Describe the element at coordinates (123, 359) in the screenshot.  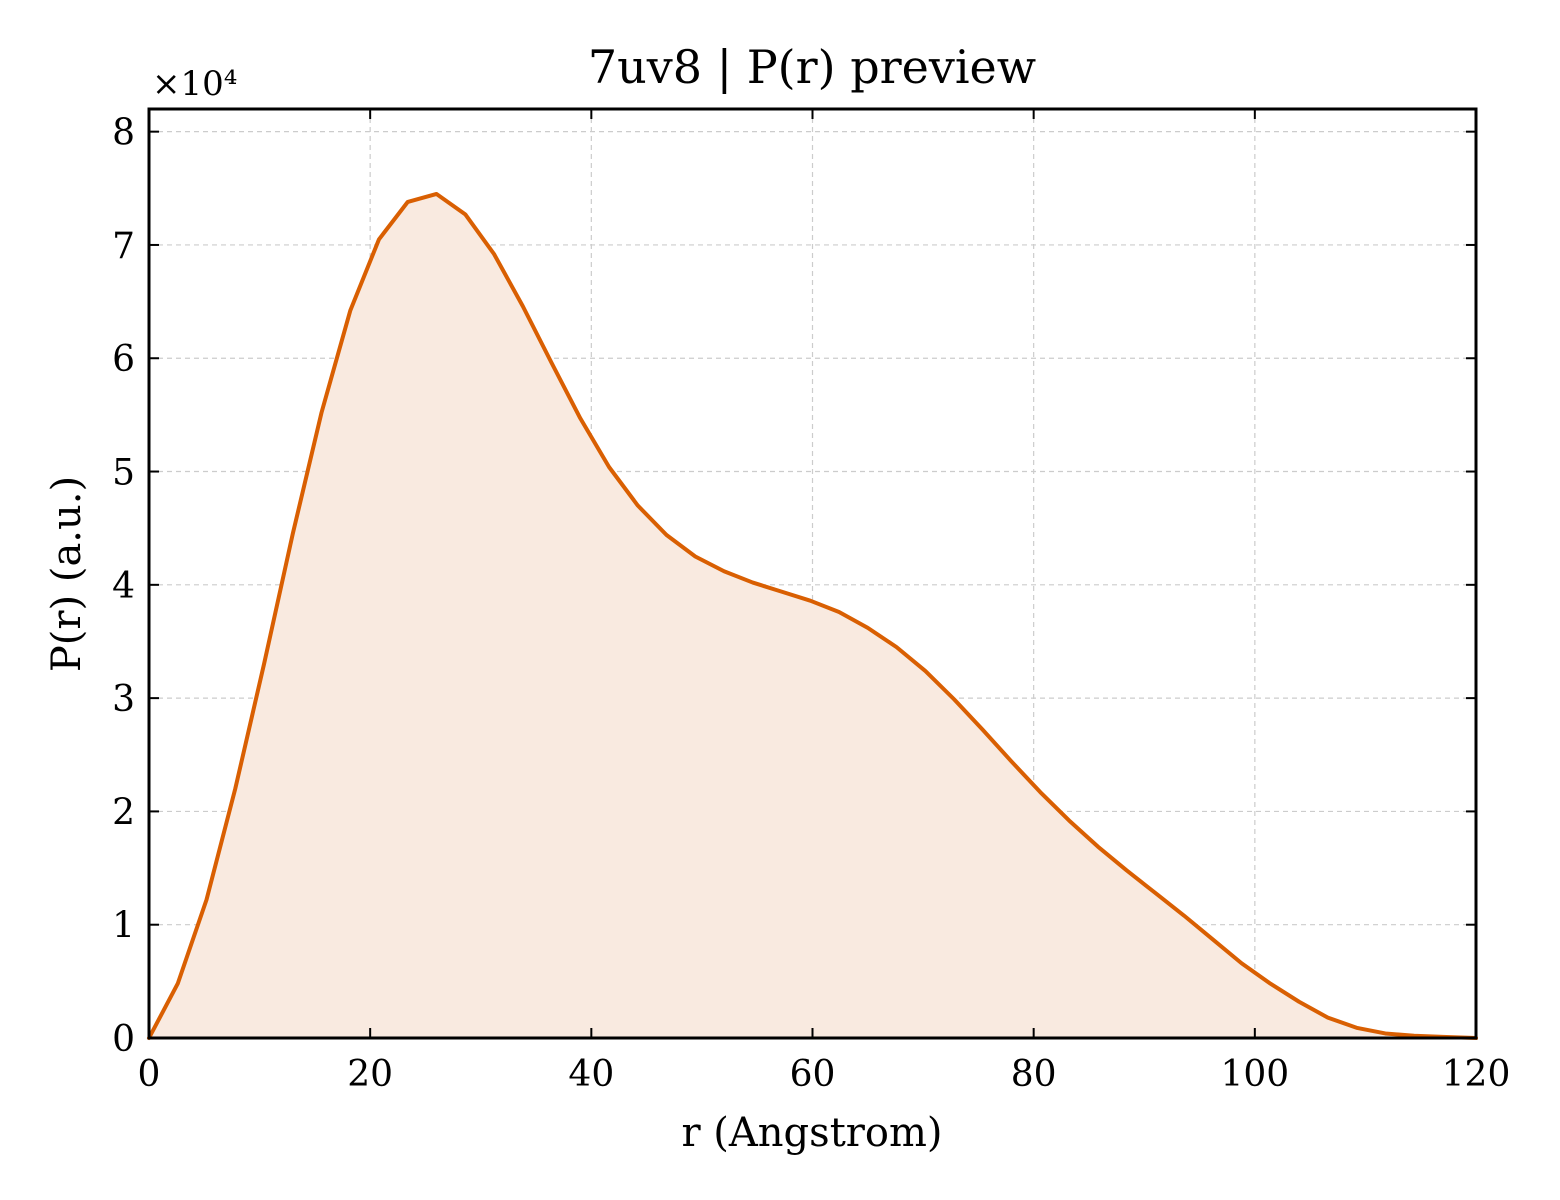
I see `y-tick-label: 6` at that location.